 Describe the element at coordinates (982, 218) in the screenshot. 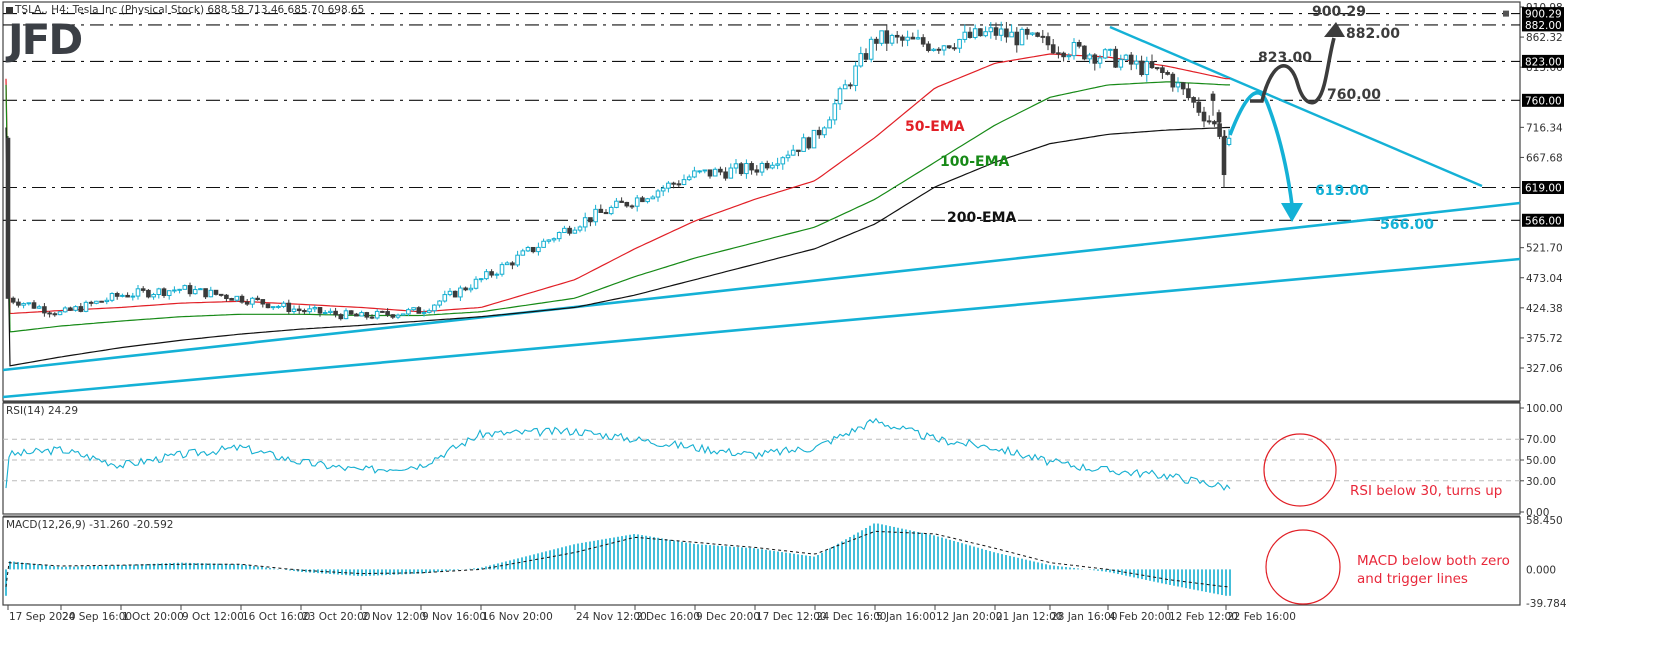

I see `ema200-label: 200-EMA` at that location.